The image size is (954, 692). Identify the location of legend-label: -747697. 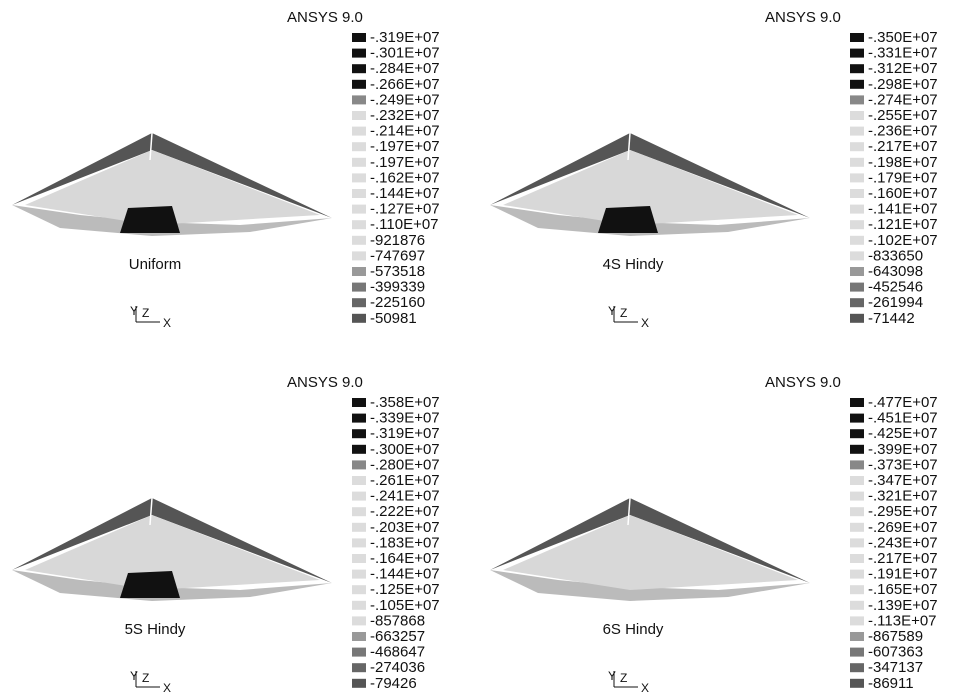
(397, 255).